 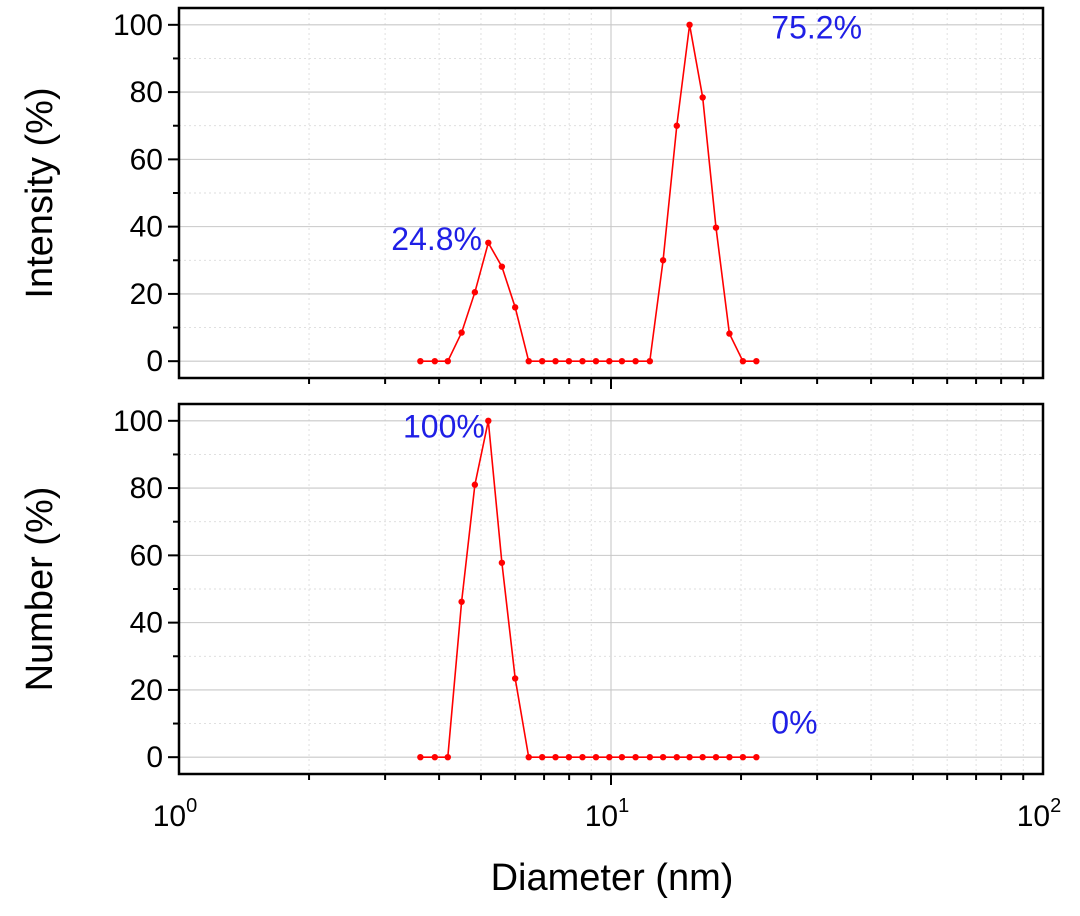 I want to click on series-line, so click(x=588, y=193).